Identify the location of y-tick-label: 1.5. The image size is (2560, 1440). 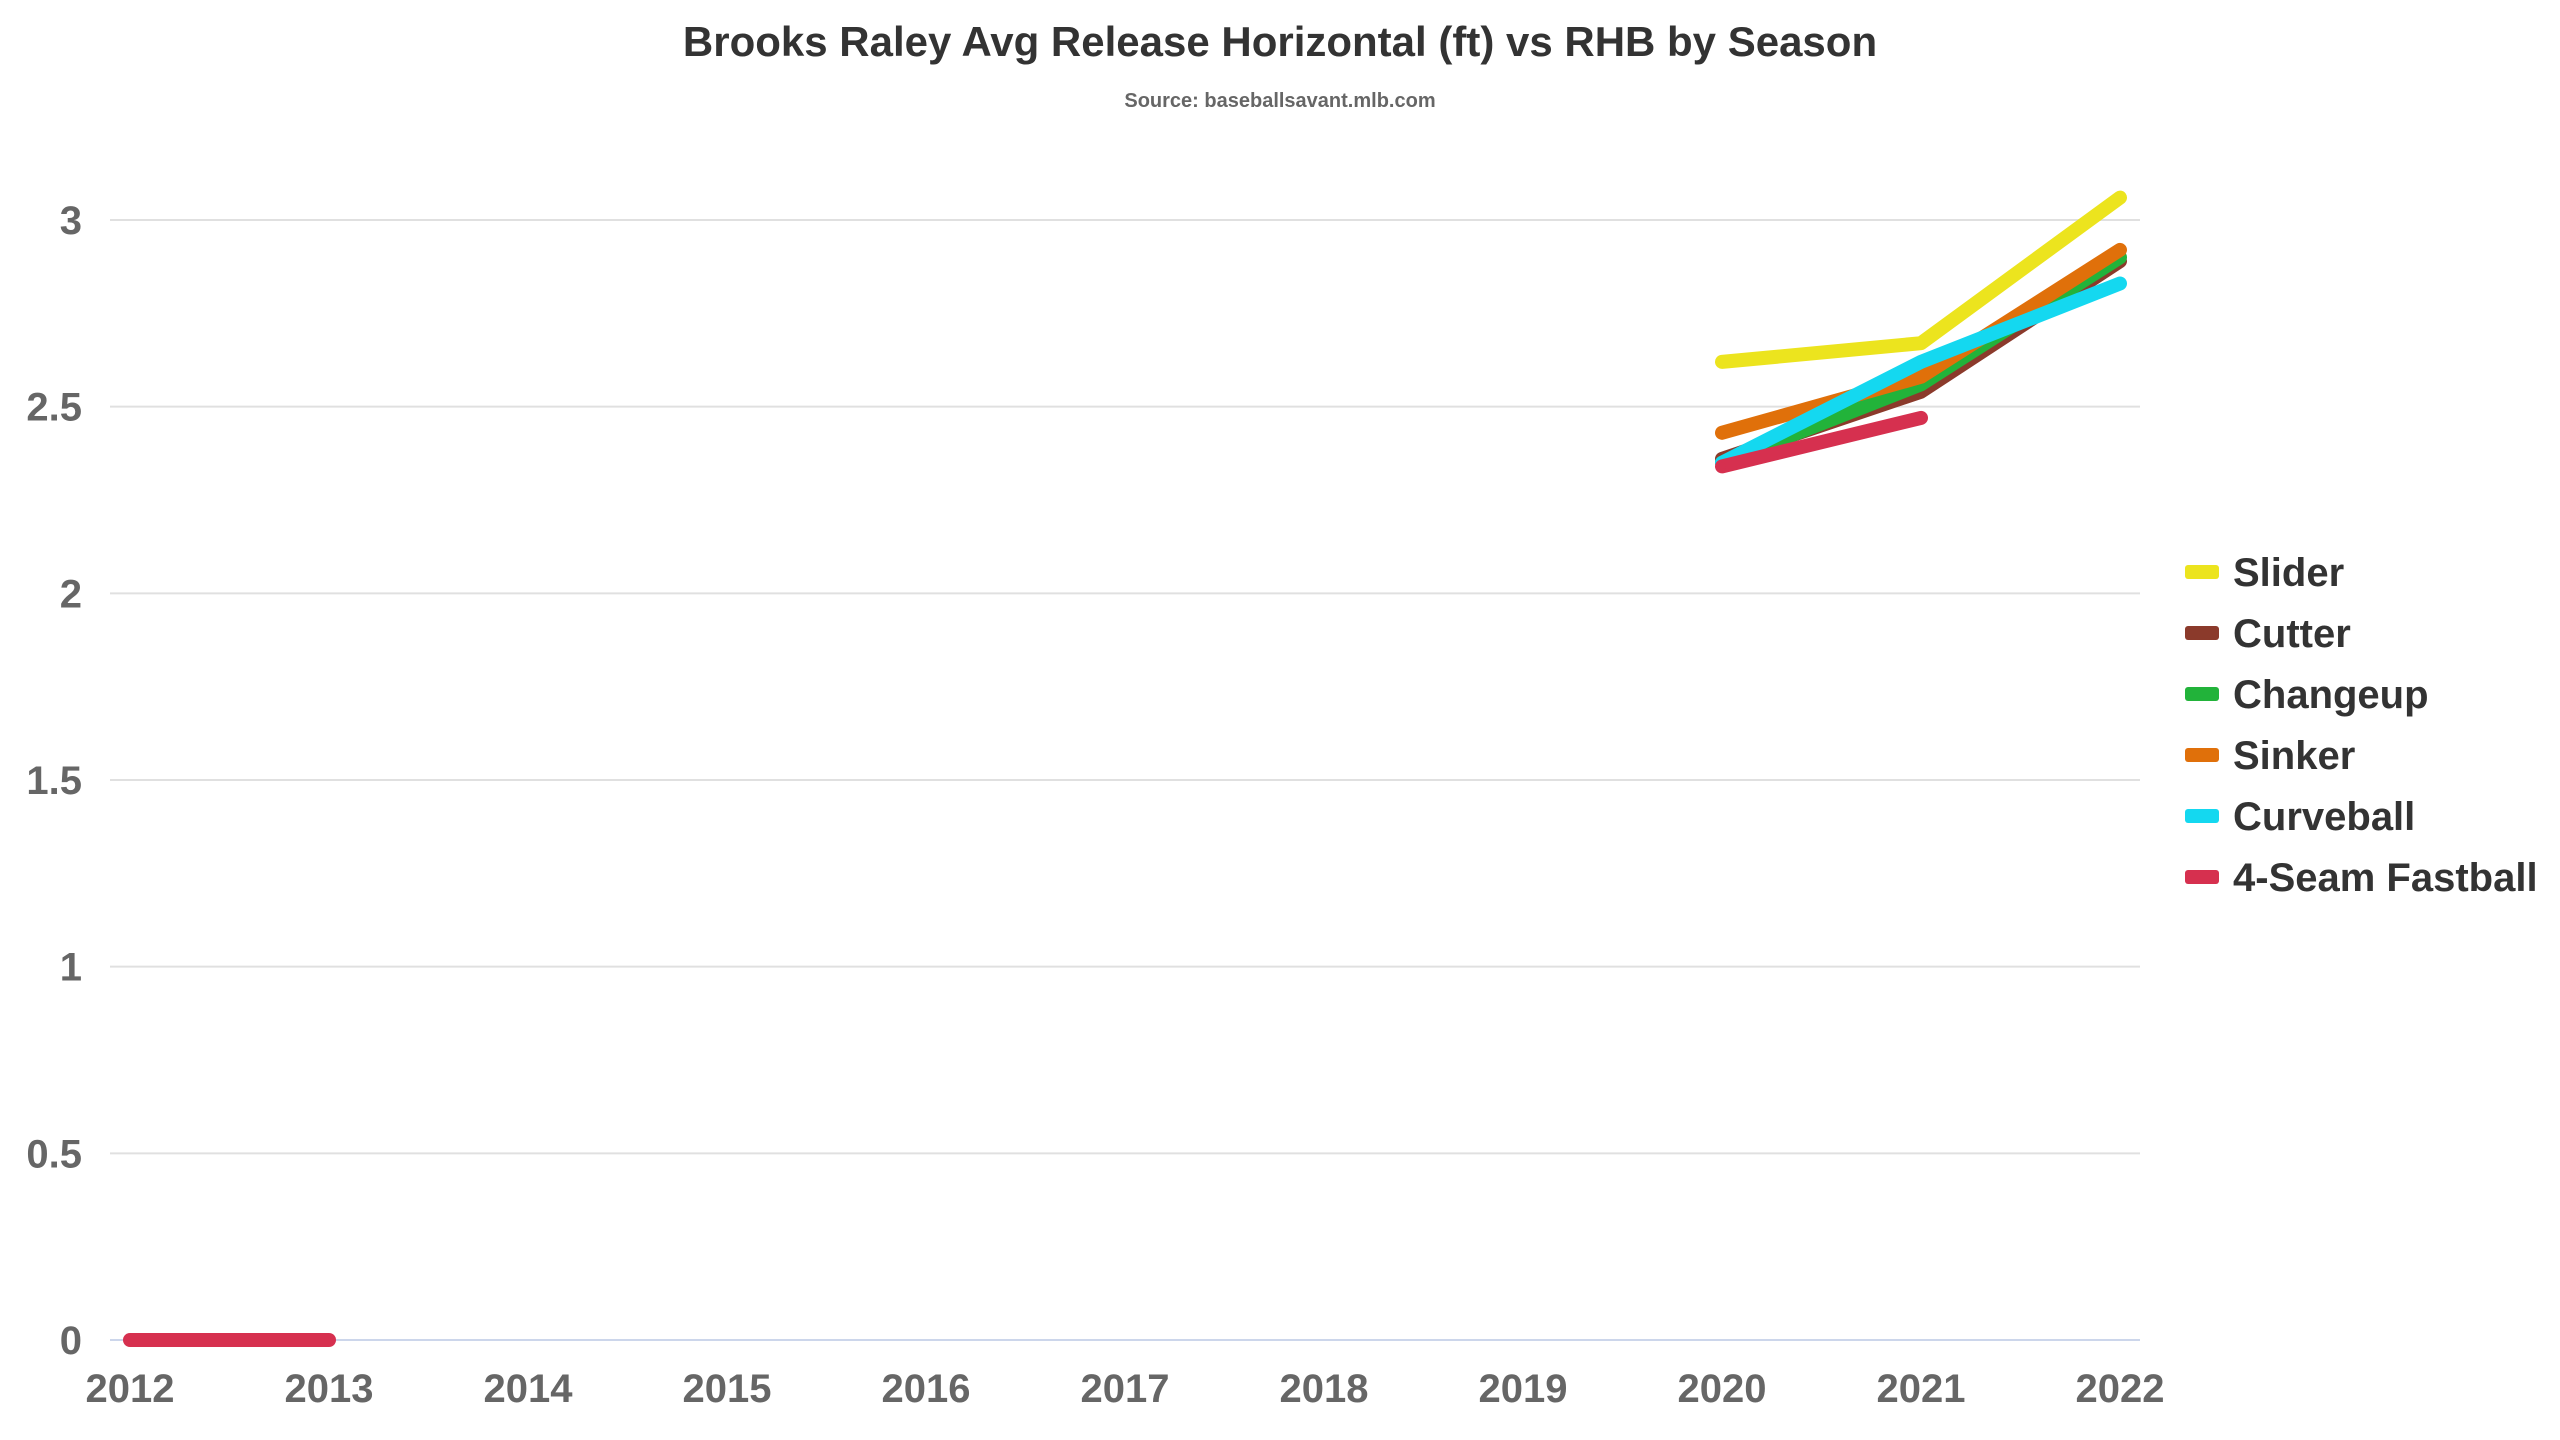
(54, 781).